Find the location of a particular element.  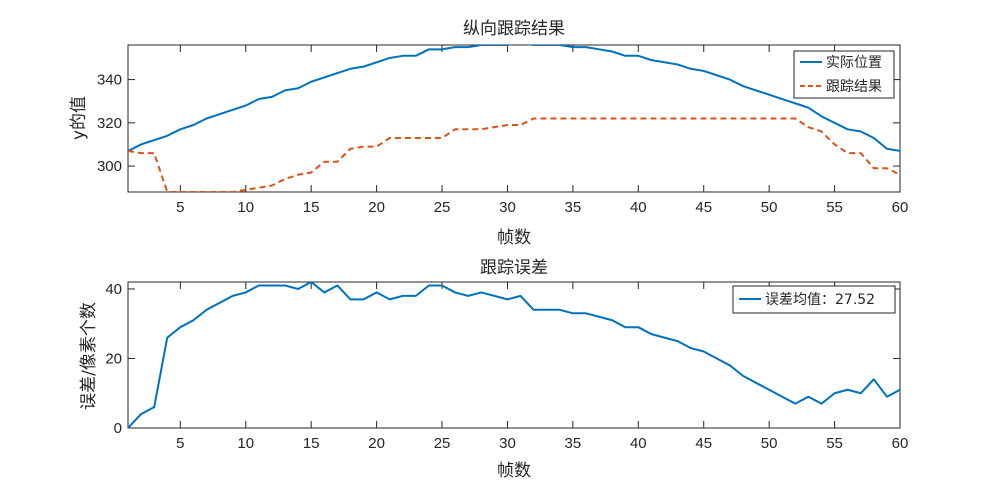

chart-2-legend: 误差均值：27.52 is located at coordinates (814, 299).